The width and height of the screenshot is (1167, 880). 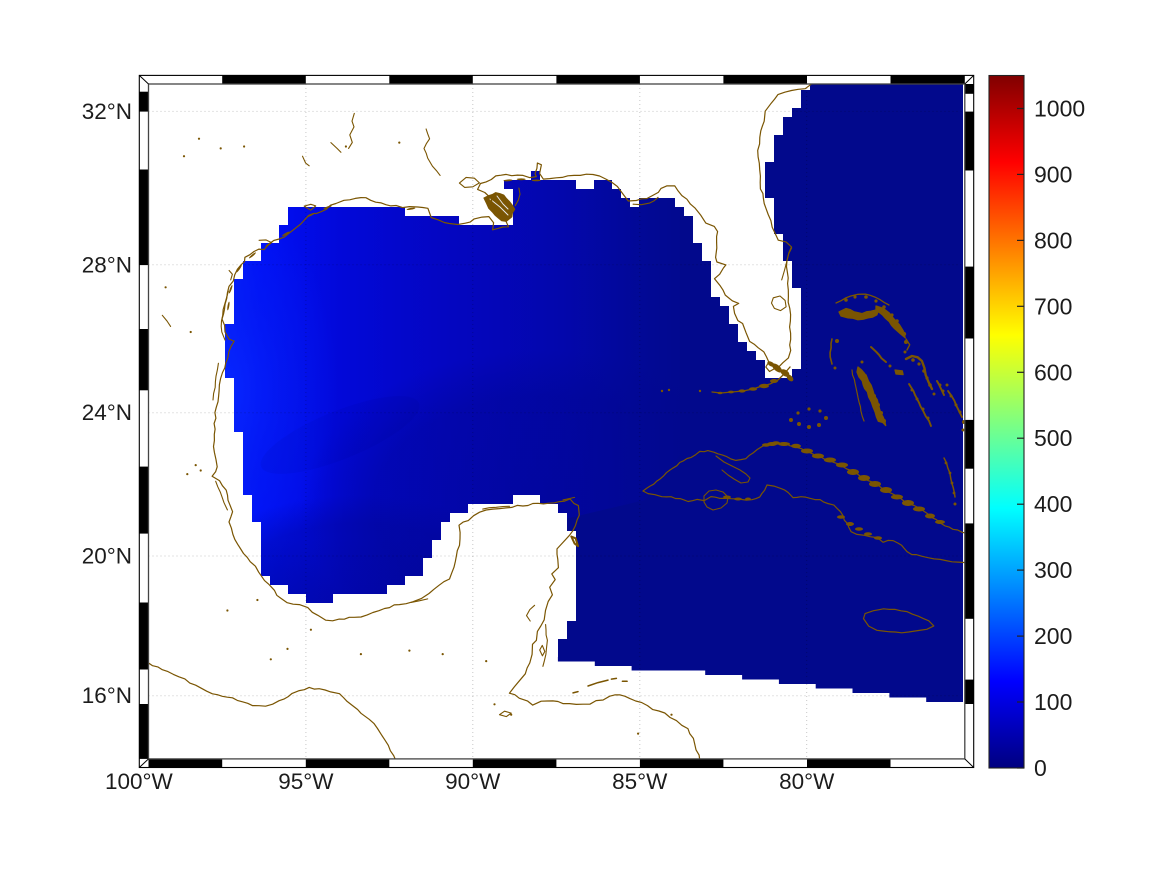 What do you see at coordinates (107, 556) in the screenshot?
I see `svg-text: 20°N` at bounding box center [107, 556].